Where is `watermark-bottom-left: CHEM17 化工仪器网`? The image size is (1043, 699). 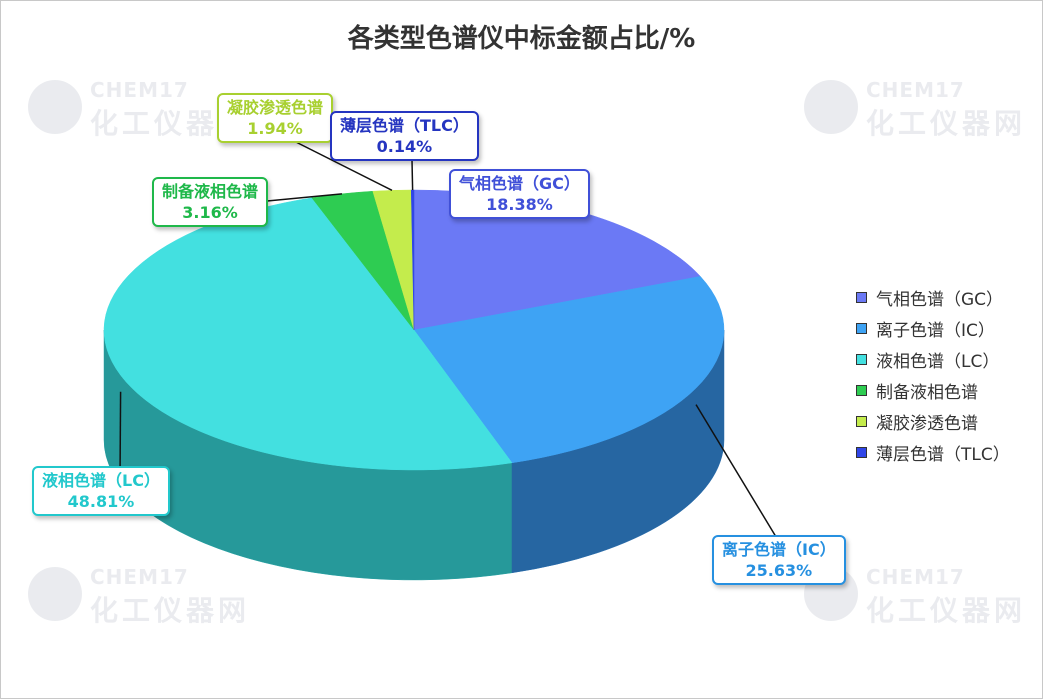 watermark-bottom-left: CHEM17 化工仪器网 is located at coordinates (139, 597).